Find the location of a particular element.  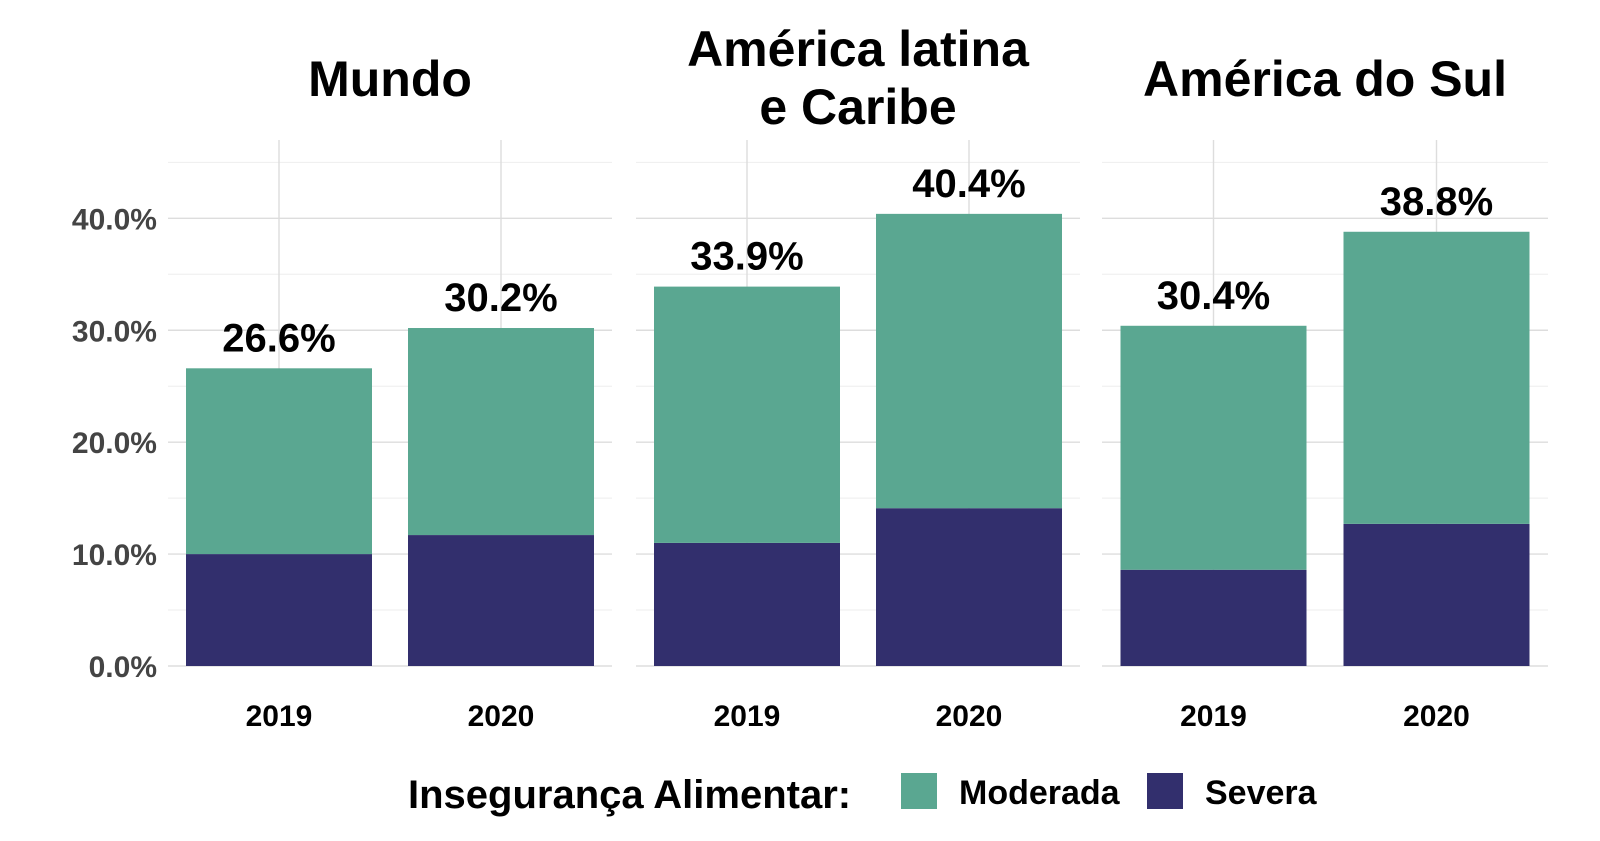

panel-title: e Caribe is located at coordinates (857, 107).